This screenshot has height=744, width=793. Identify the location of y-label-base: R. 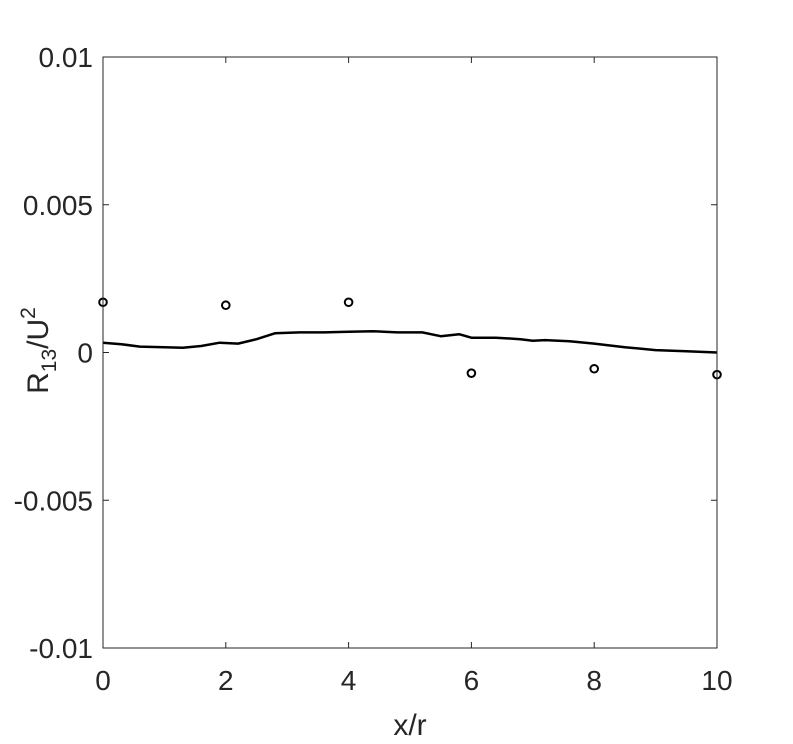
(38, 383).